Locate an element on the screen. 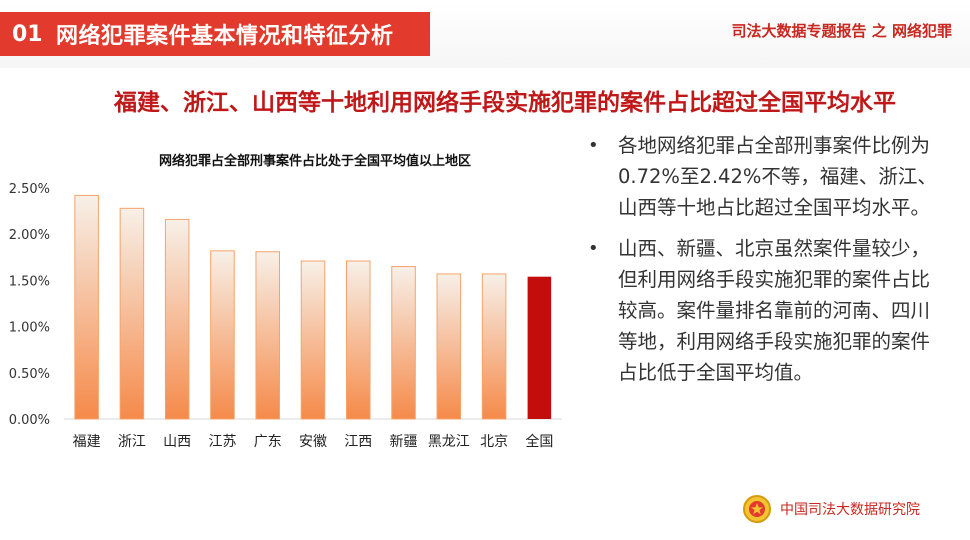 This screenshot has height=540, width=970. x-tick-label: 福建 is located at coordinates (87, 442).